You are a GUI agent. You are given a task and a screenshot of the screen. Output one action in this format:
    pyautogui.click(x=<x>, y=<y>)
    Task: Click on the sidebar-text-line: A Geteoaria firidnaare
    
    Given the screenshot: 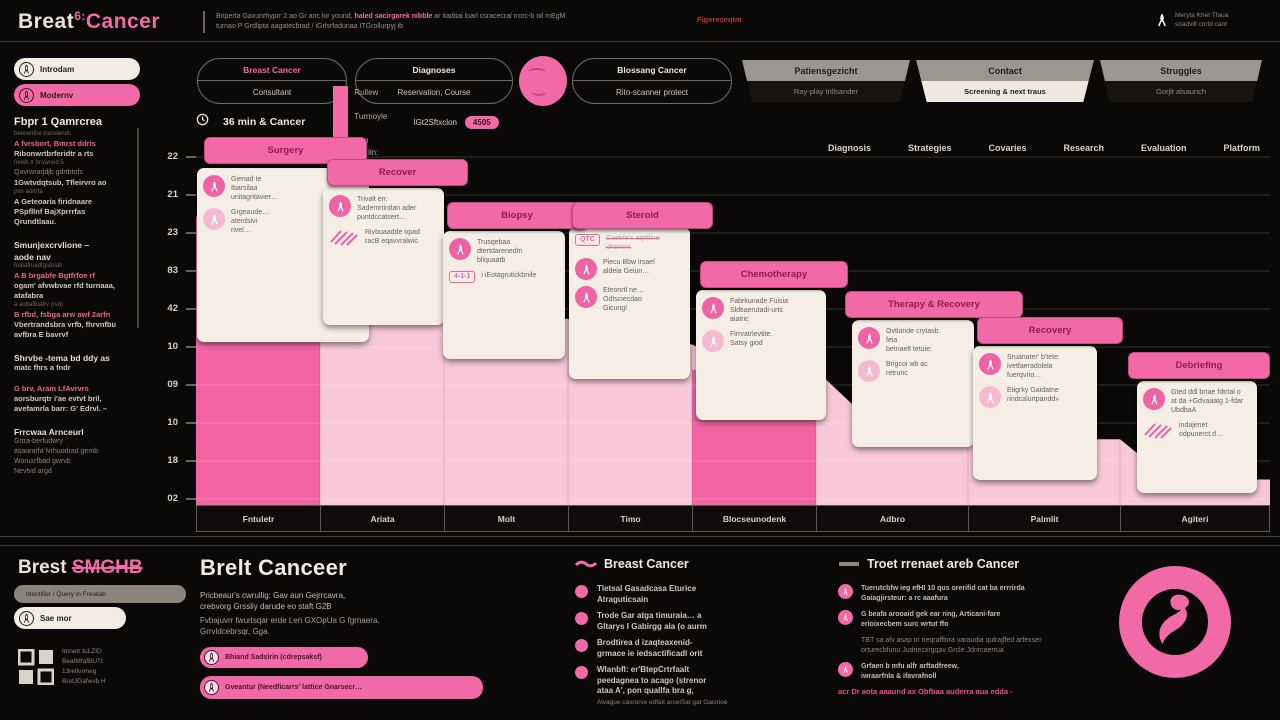 What is the action you would take?
    pyautogui.click(x=53, y=201)
    